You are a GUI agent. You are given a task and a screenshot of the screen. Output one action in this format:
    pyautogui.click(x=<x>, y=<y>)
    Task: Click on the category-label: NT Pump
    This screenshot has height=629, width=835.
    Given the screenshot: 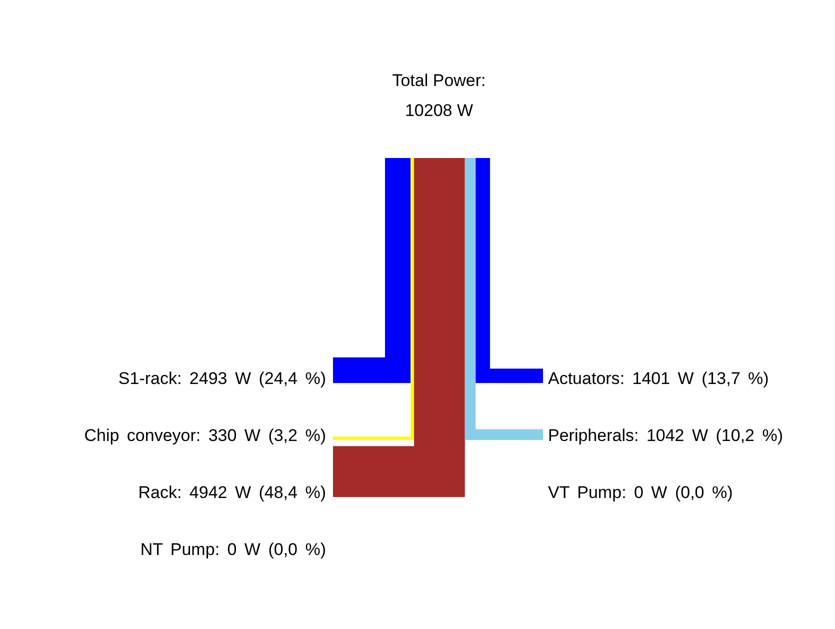 What is the action you would take?
    pyautogui.click(x=177, y=549)
    